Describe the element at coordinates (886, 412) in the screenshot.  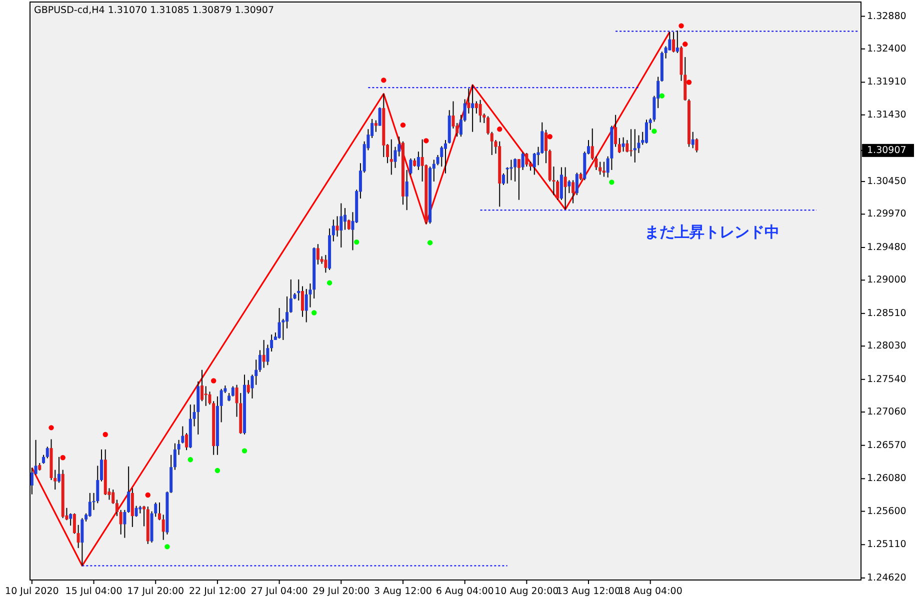
I see `y-tick-label: 1.27060` at that location.